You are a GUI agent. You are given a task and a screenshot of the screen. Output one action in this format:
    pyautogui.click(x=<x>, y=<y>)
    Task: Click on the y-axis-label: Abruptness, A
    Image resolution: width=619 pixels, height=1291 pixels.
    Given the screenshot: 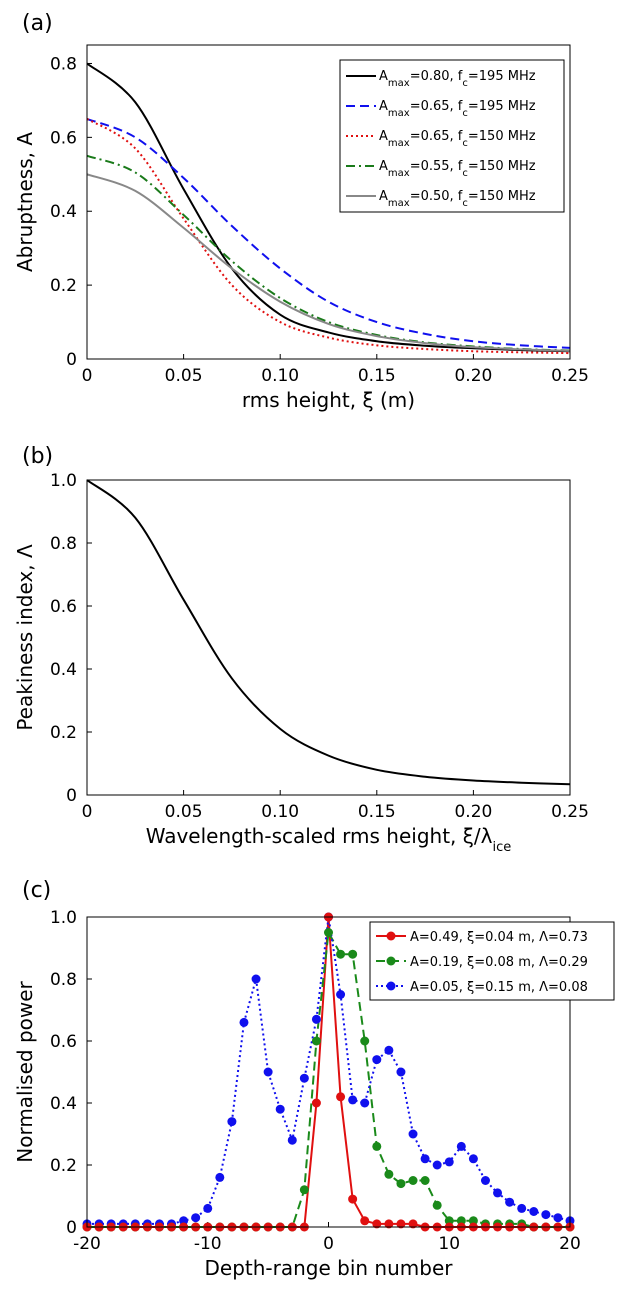 What is the action you would take?
    pyautogui.click(x=25, y=202)
    